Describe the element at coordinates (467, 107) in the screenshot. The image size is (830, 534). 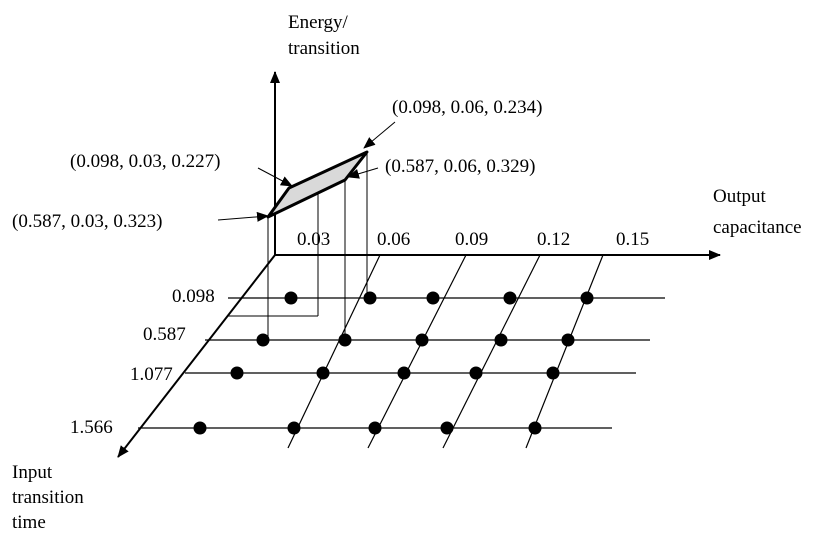
I see `point-label: (0.098, 0.06, 0.234)` at that location.